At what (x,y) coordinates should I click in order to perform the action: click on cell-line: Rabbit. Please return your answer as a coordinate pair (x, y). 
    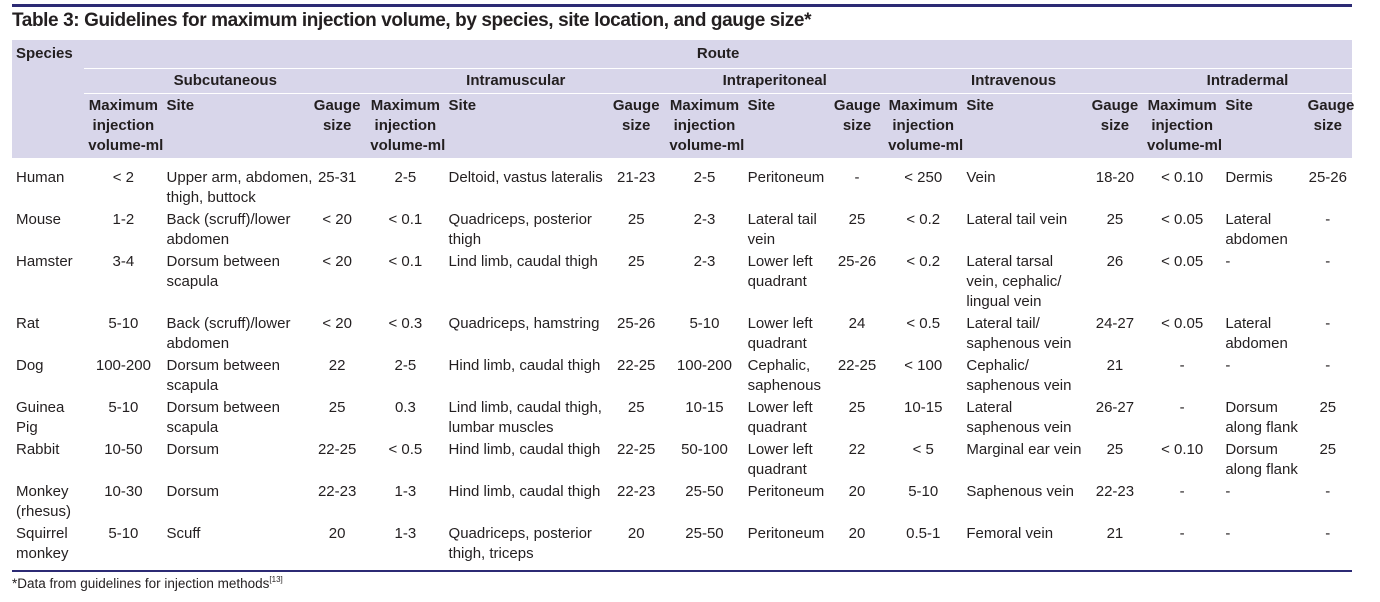
    Looking at the image, I should click on (38, 449).